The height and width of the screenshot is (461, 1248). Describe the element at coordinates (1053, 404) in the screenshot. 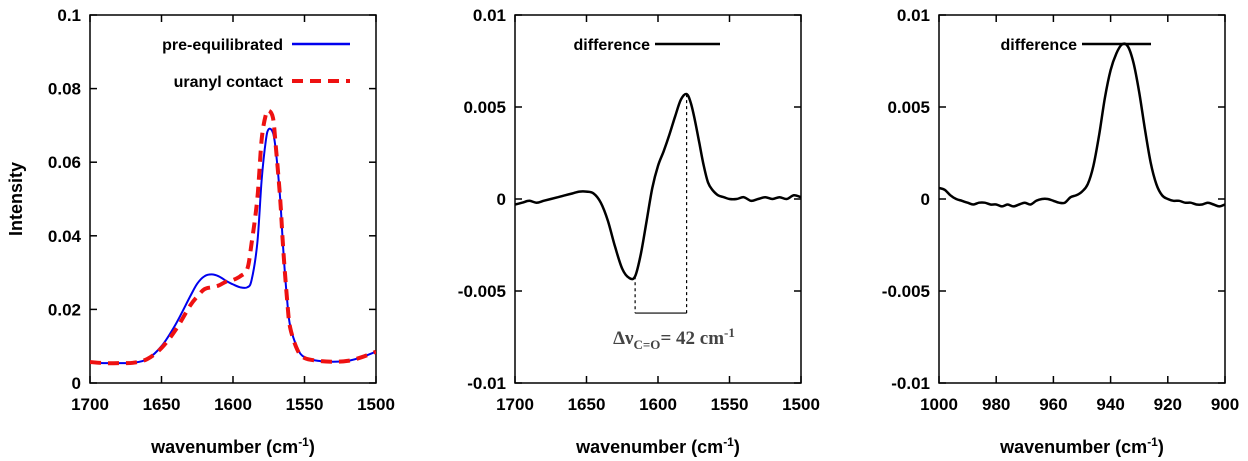

I see `x-tick-label: 960` at that location.